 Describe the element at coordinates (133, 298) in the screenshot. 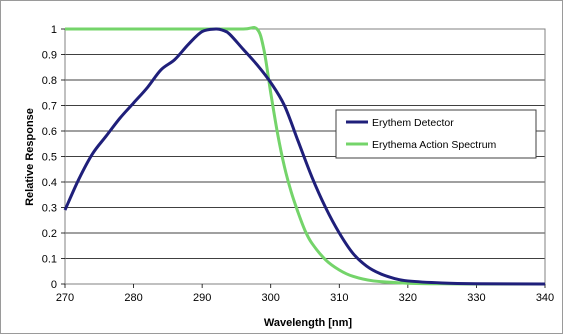

I see `x-tick-label: 280` at that location.